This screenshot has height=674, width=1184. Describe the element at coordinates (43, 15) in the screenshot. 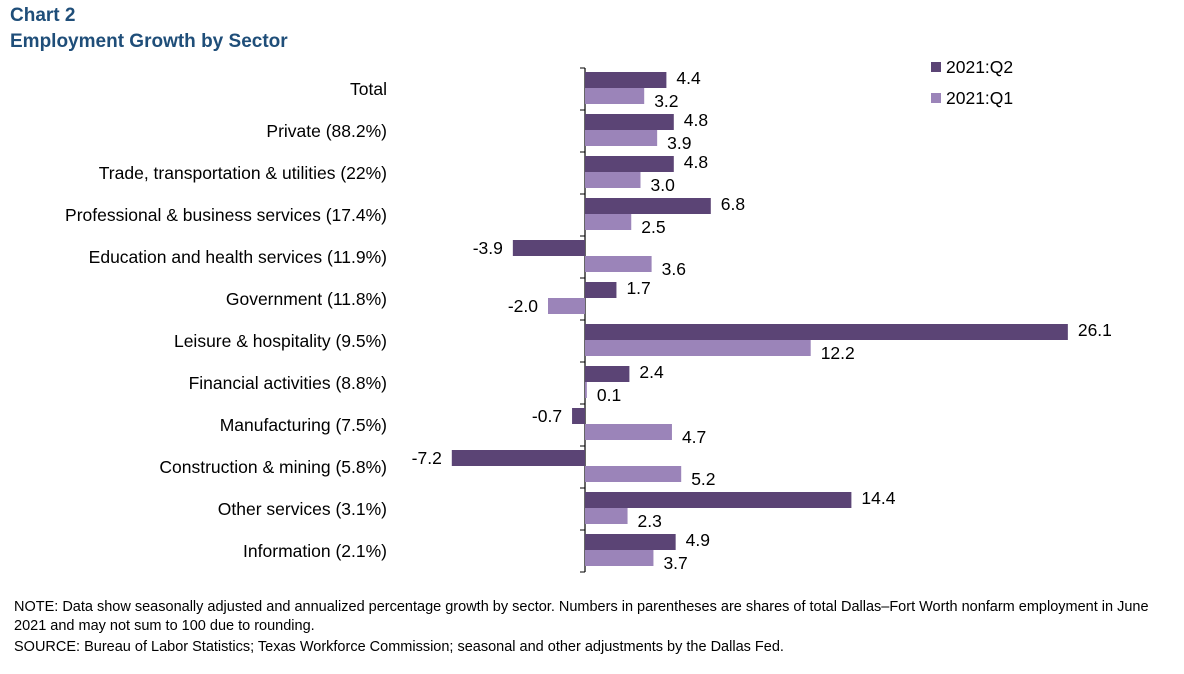

I see `chart-number: Chart 2` at that location.